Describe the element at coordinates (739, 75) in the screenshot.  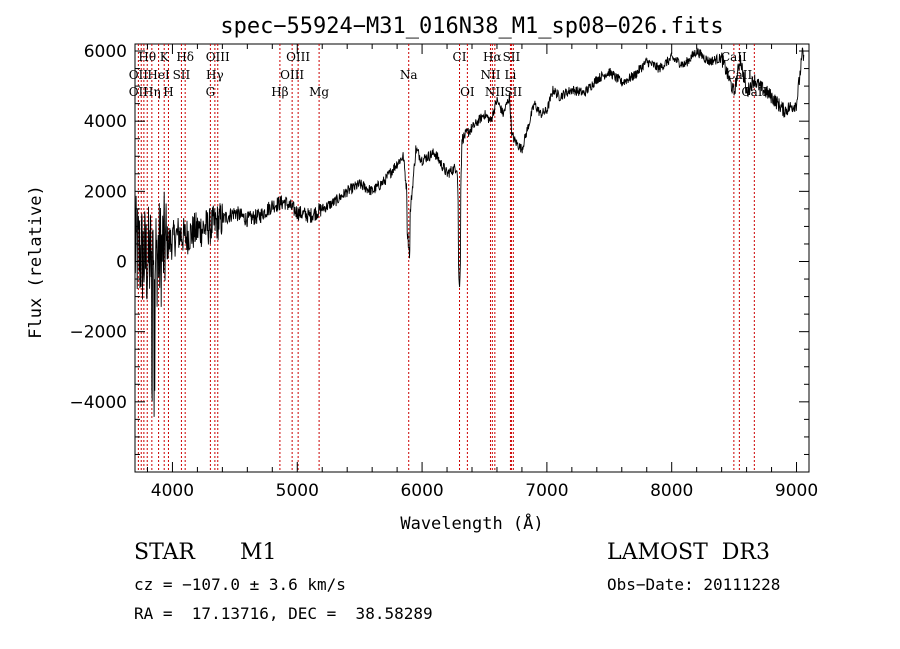
I see `line-label: CaII` at that location.